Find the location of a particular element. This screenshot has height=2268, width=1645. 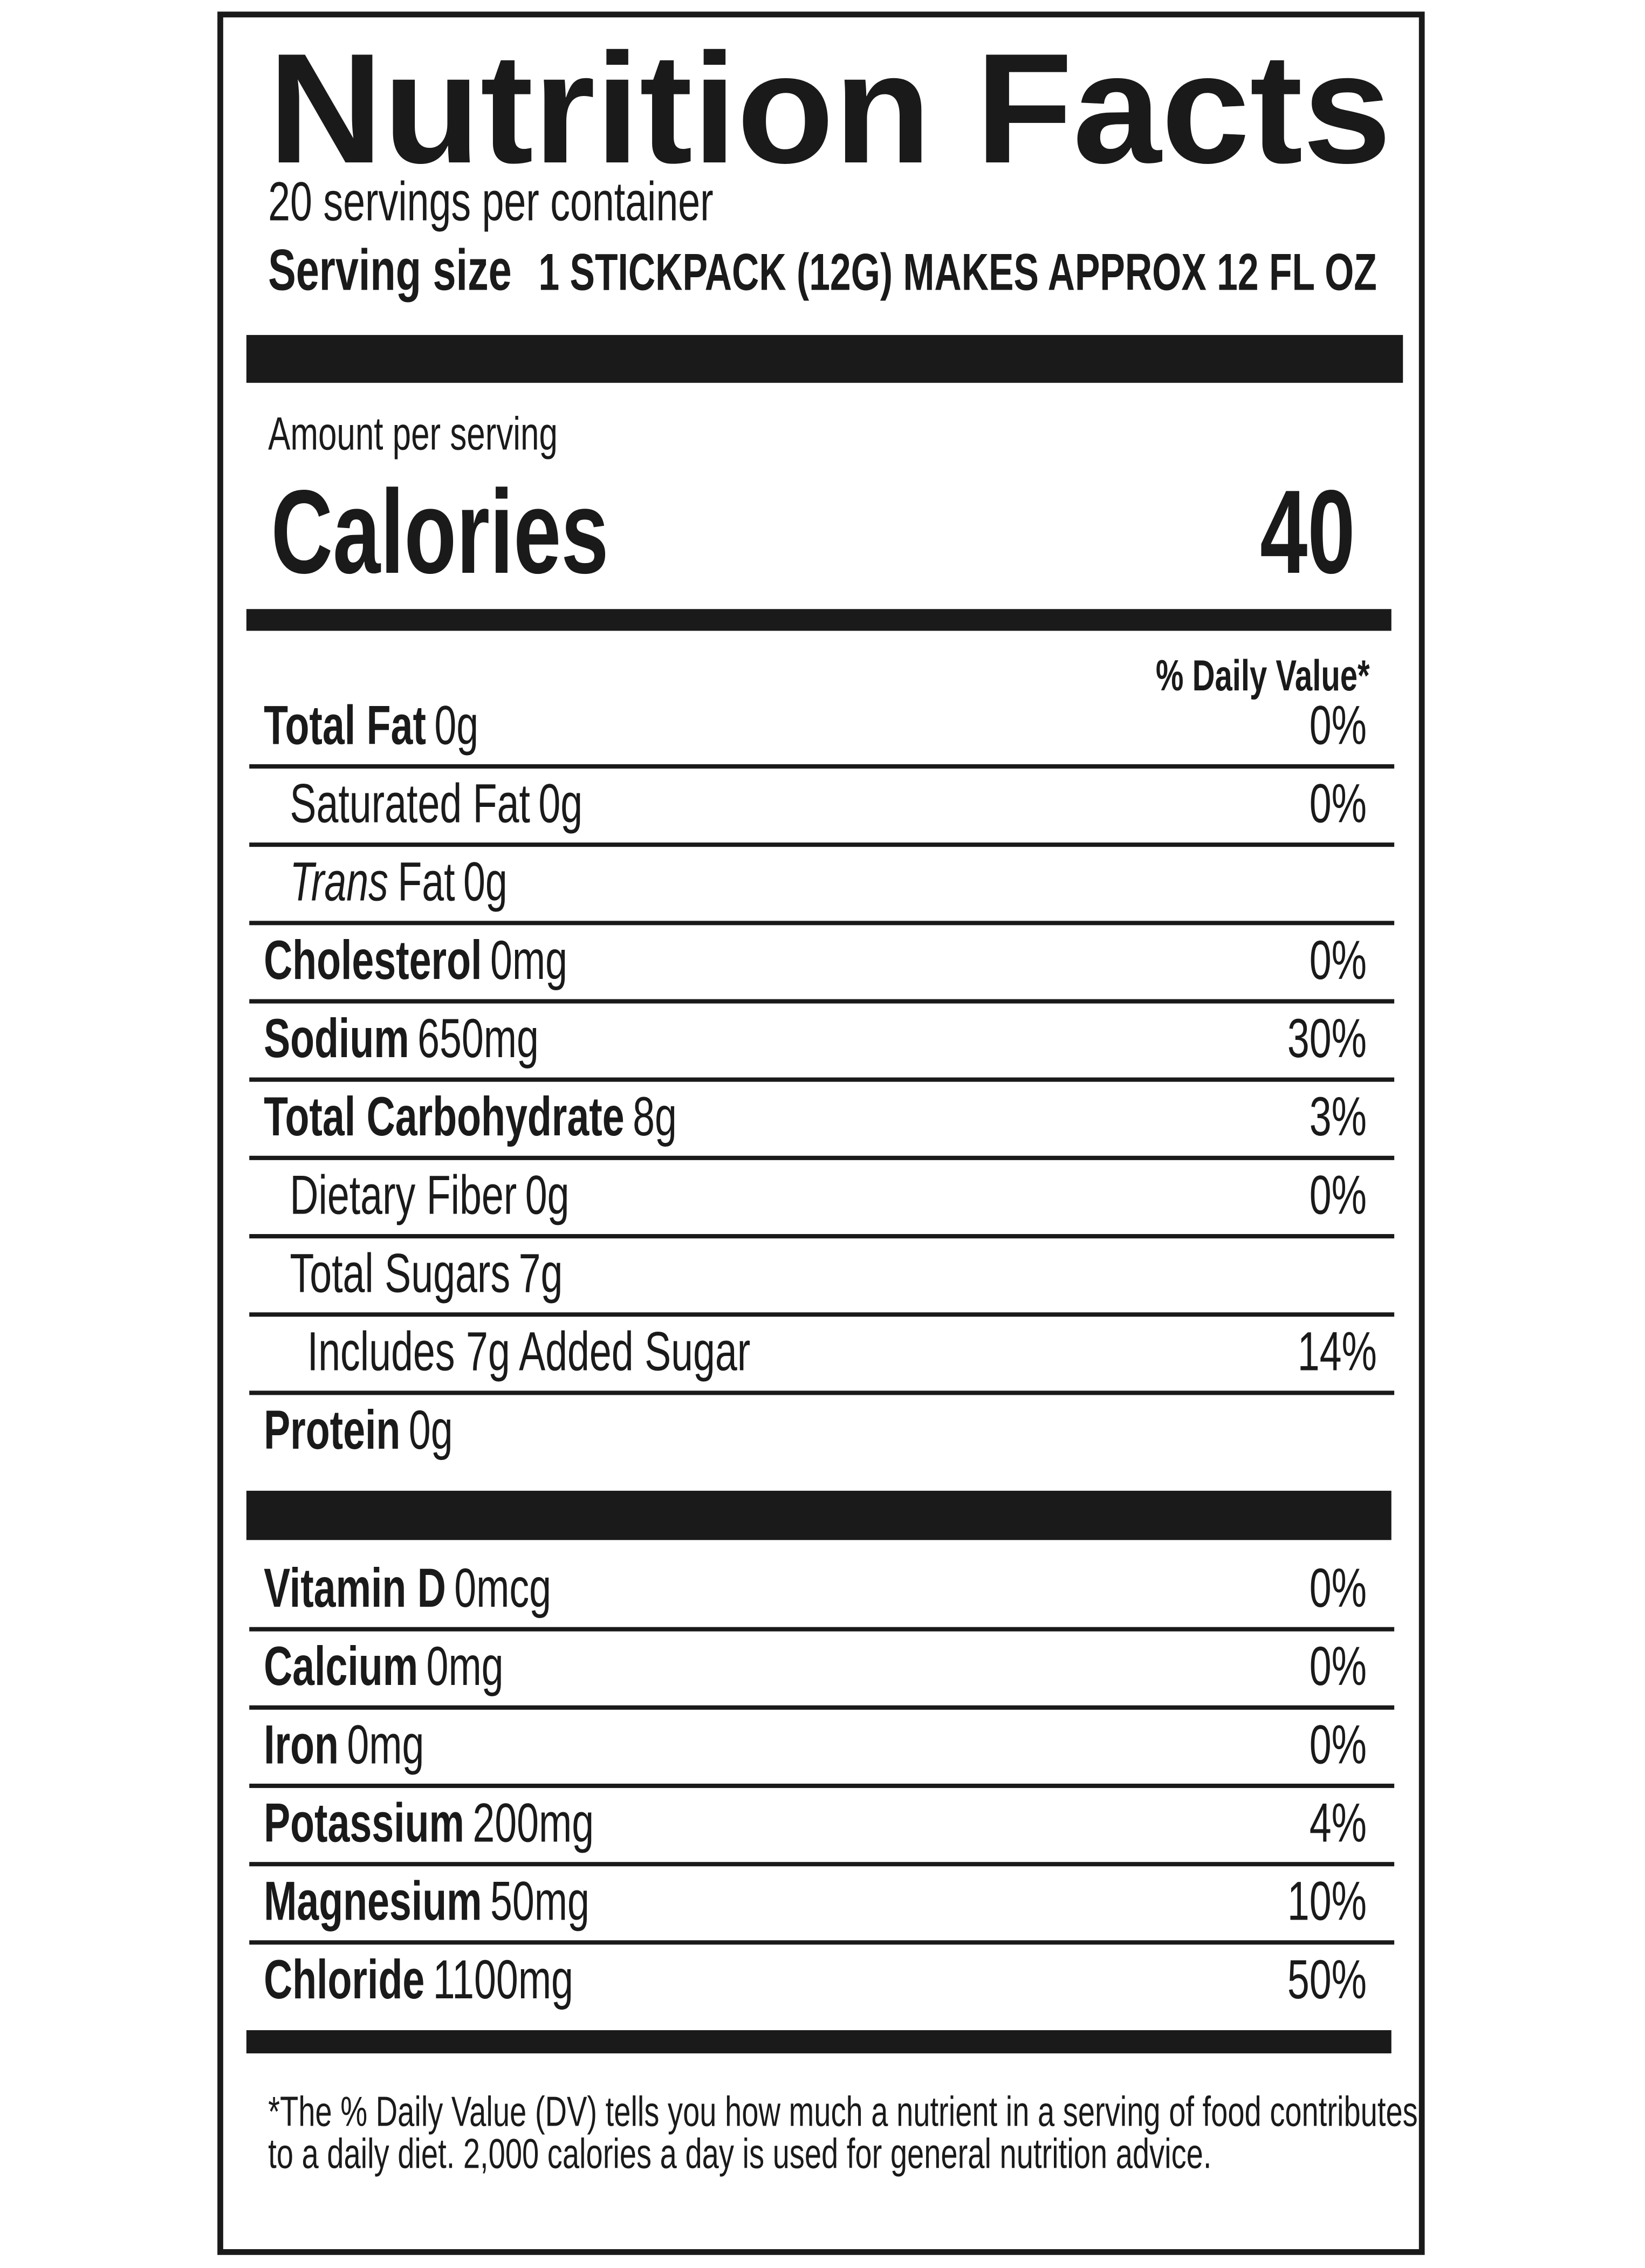

daily-value: 3% is located at coordinates (1338, 1116).